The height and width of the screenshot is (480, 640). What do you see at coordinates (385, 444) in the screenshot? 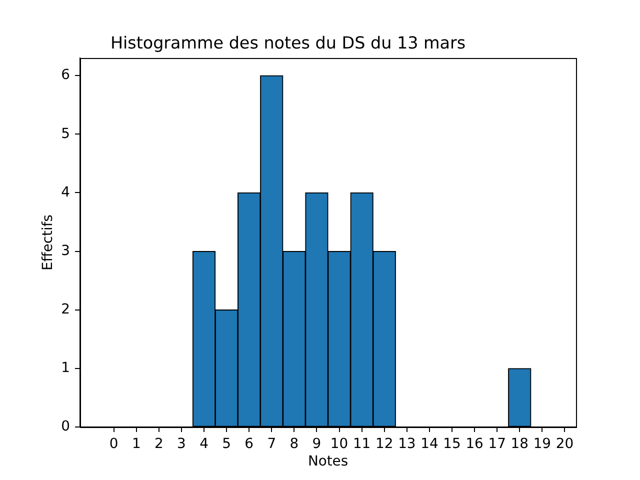
I see `x-tick-label: 12` at bounding box center [385, 444].